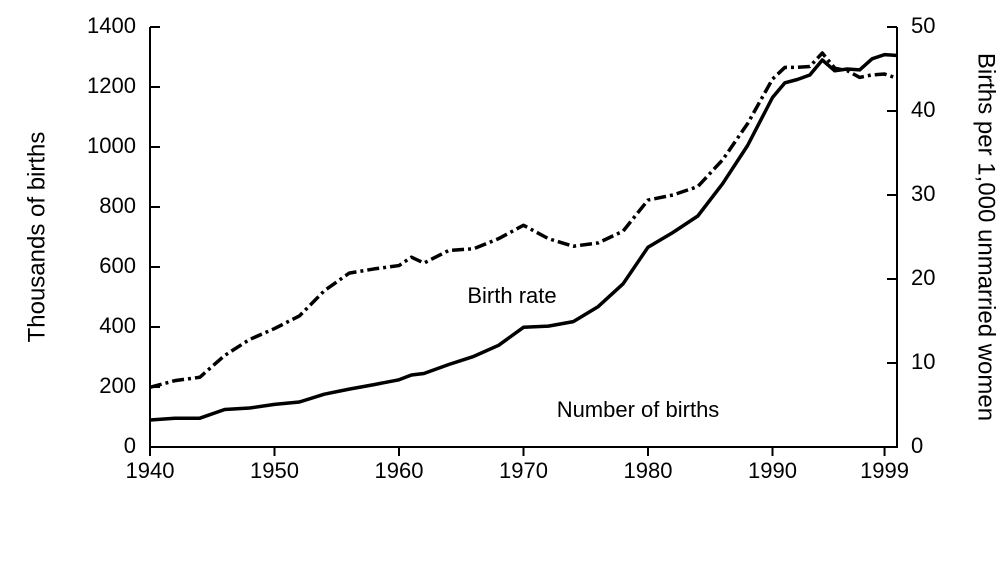  I want to click on x-tick-label: 1940, so click(150, 470).